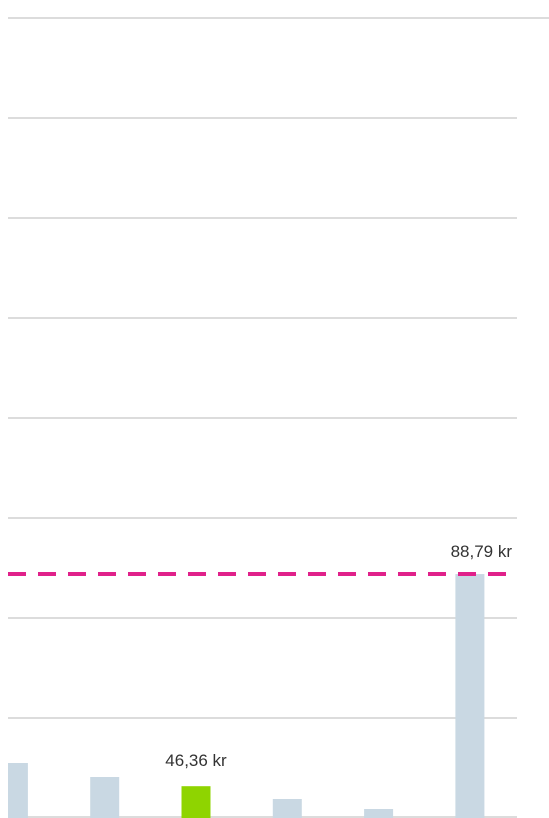  I want to click on reference-label: 88,79 kr, so click(482, 551).